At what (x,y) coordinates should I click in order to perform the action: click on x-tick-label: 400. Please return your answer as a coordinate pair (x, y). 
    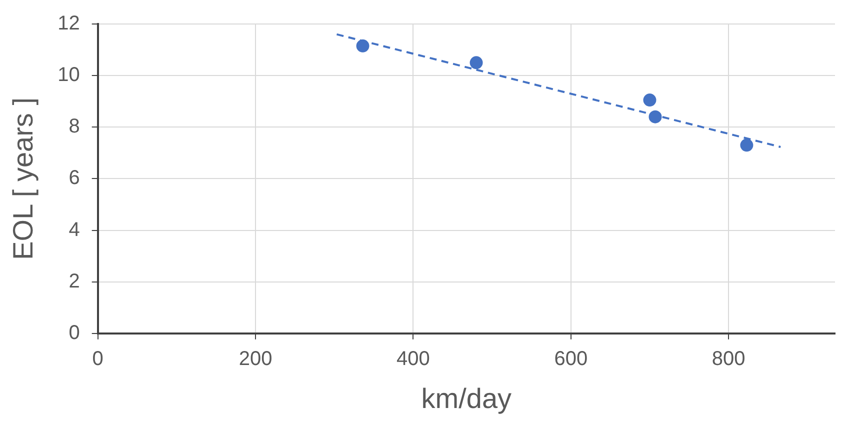
    Looking at the image, I should click on (413, 359).